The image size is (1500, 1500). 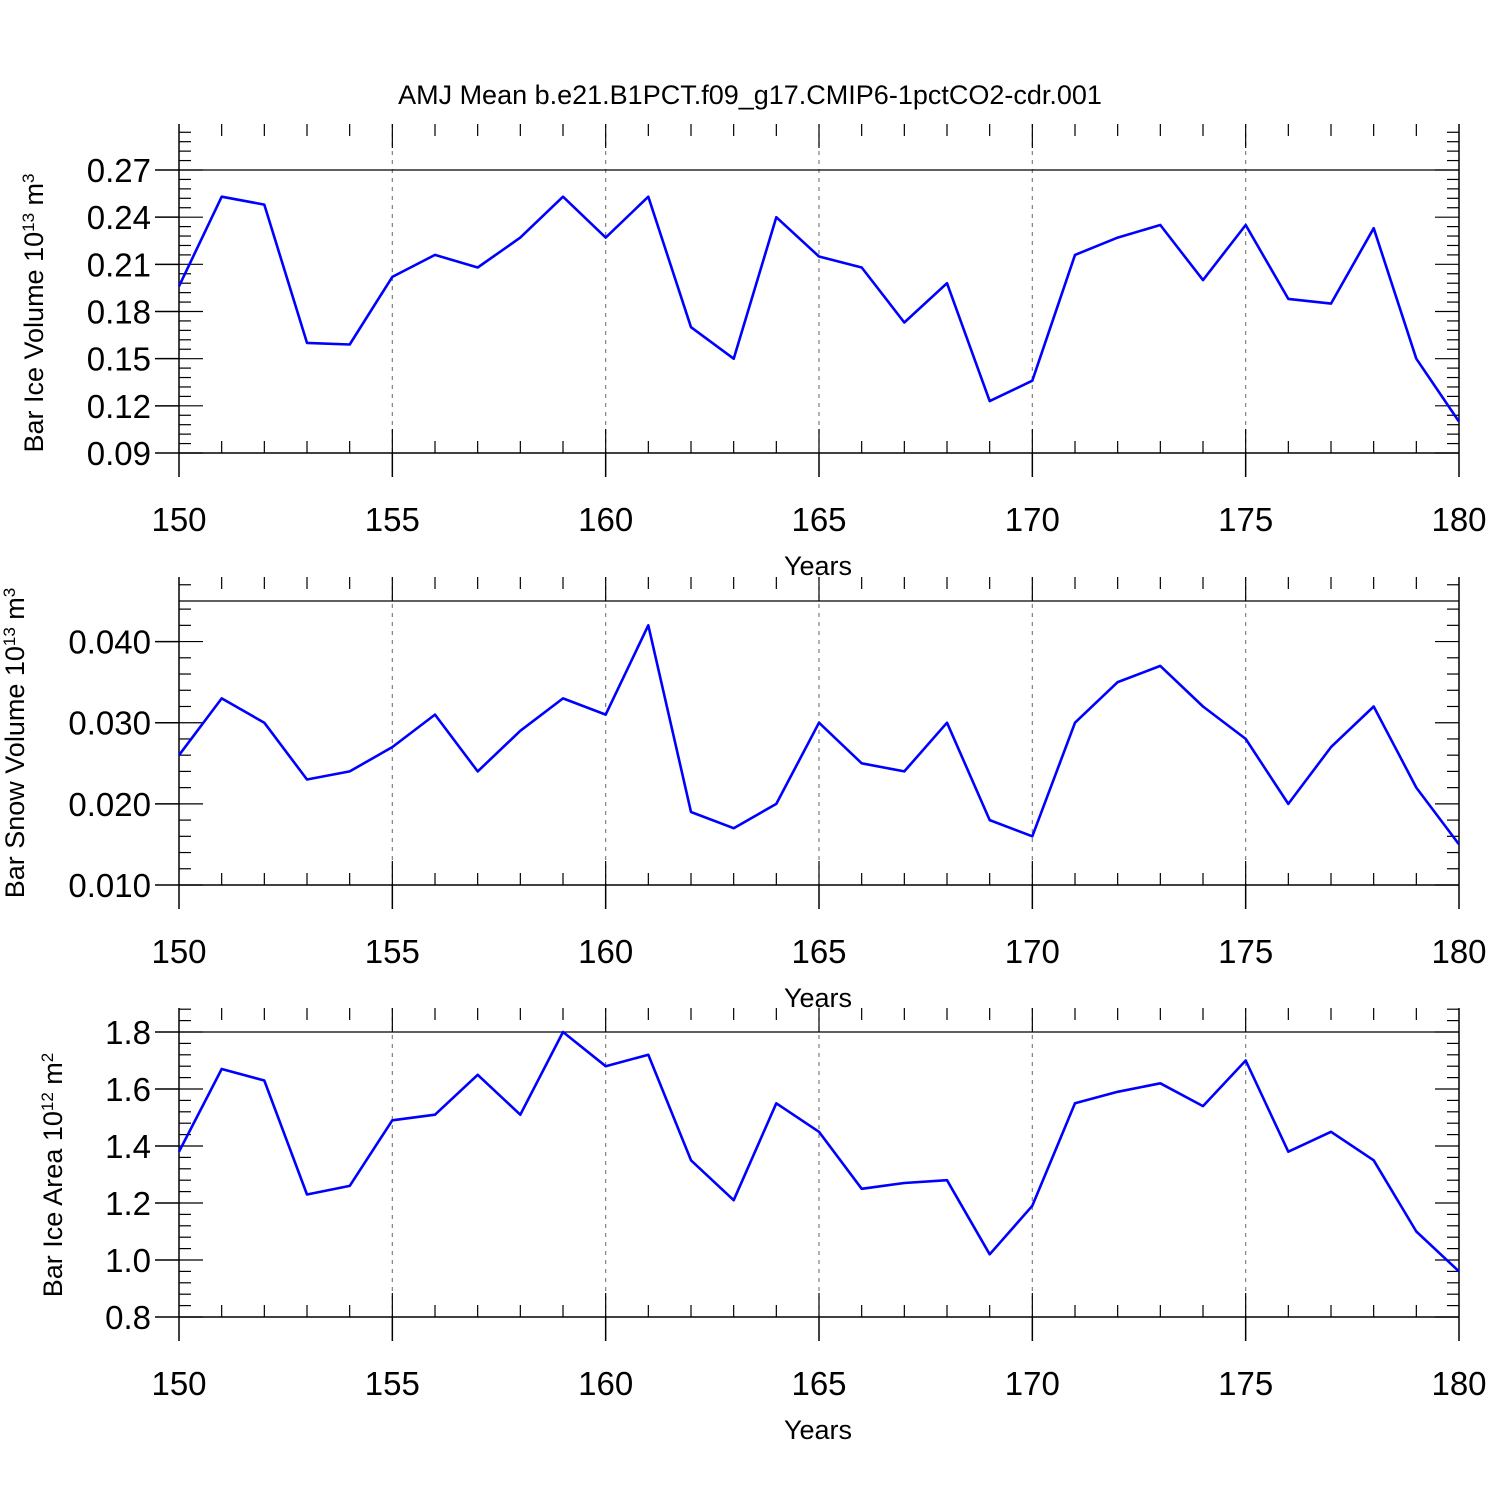 I want to click on y-tick-label: 0.24, so click(x=119, y=217).